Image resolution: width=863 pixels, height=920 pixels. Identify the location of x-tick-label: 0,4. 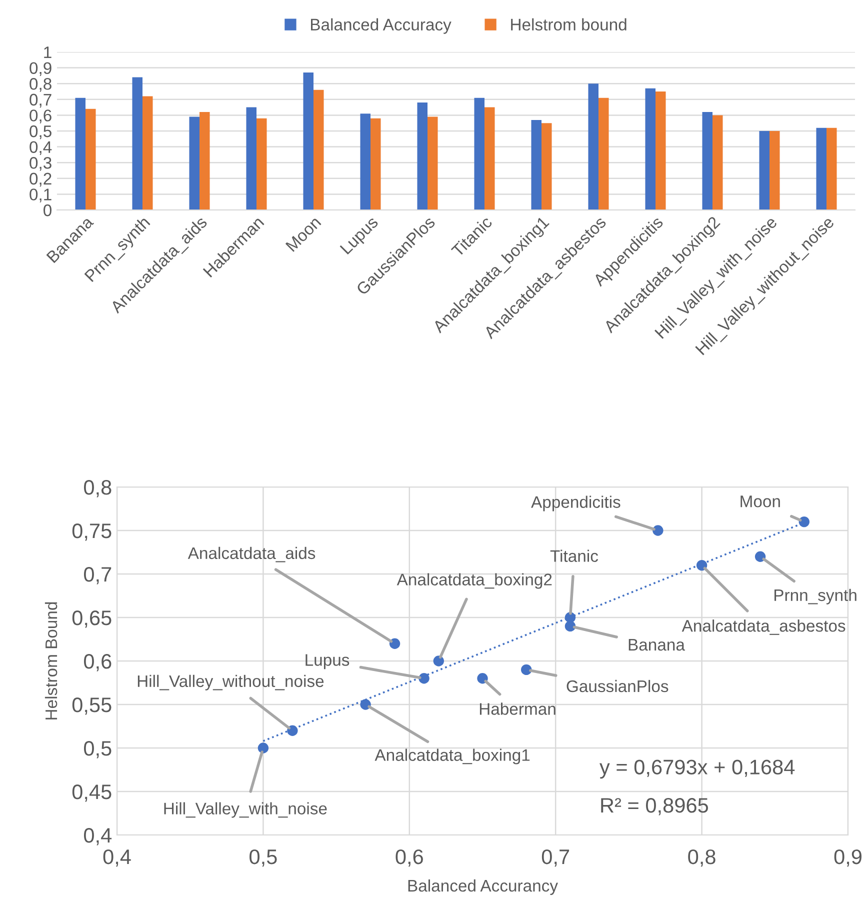
(117, 858).